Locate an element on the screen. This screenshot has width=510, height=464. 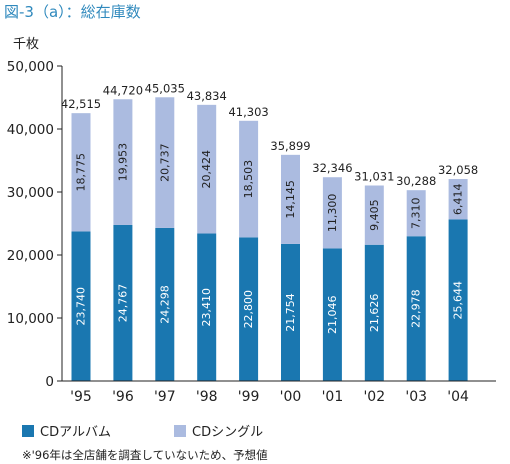
y-tick-label: 0 is located at coordinates (49, 382).